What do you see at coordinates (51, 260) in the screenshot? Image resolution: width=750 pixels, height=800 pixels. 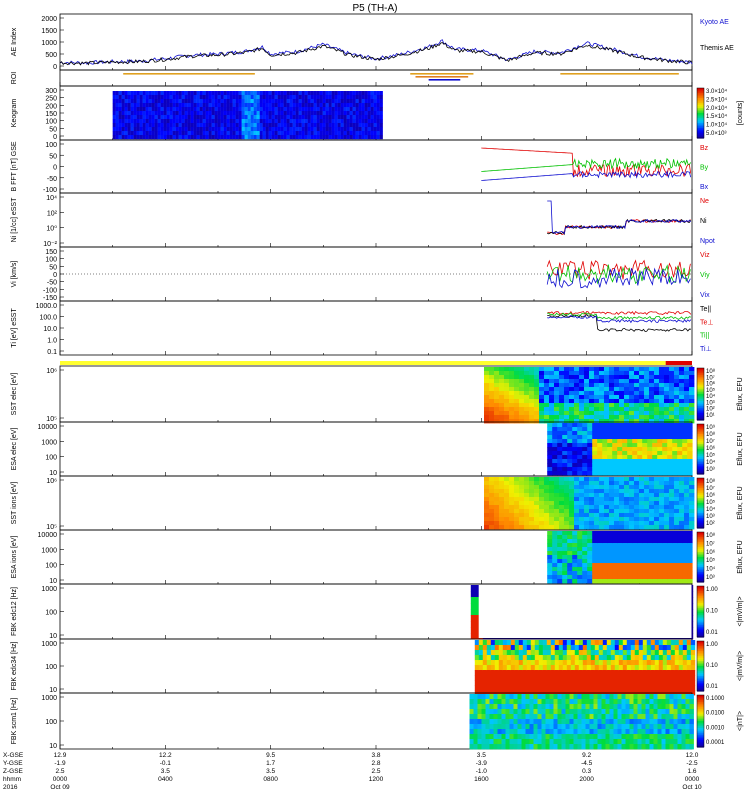 I see `y-tick-label: 100` at bounding box center [51, 260].